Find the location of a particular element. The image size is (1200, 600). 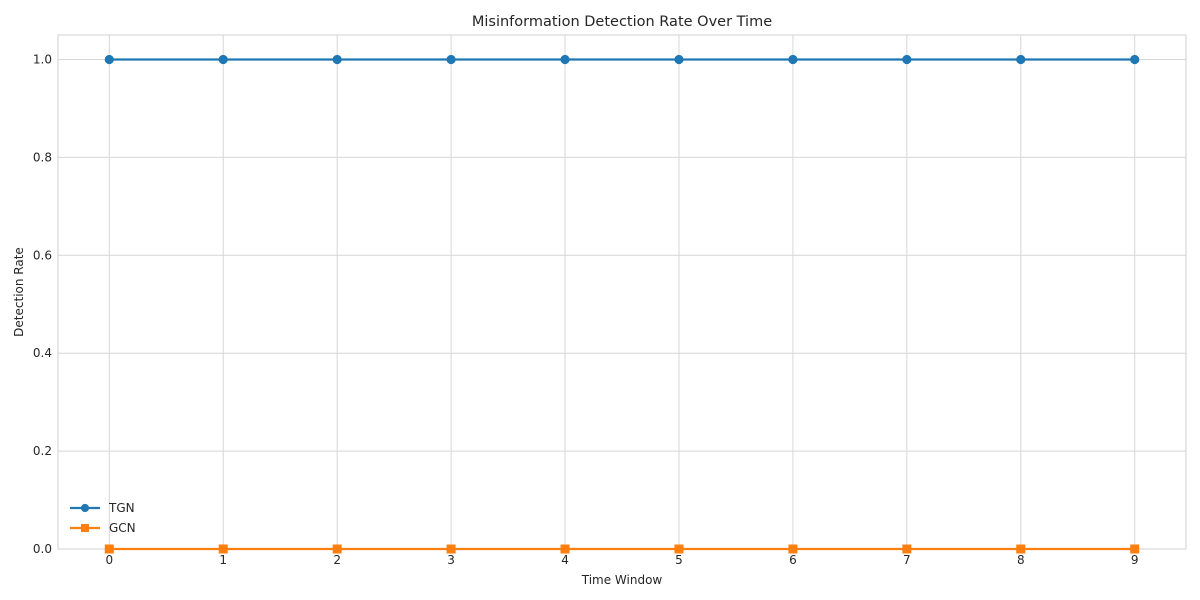

legend: TGN GCN is located at coordinates (103, 518).